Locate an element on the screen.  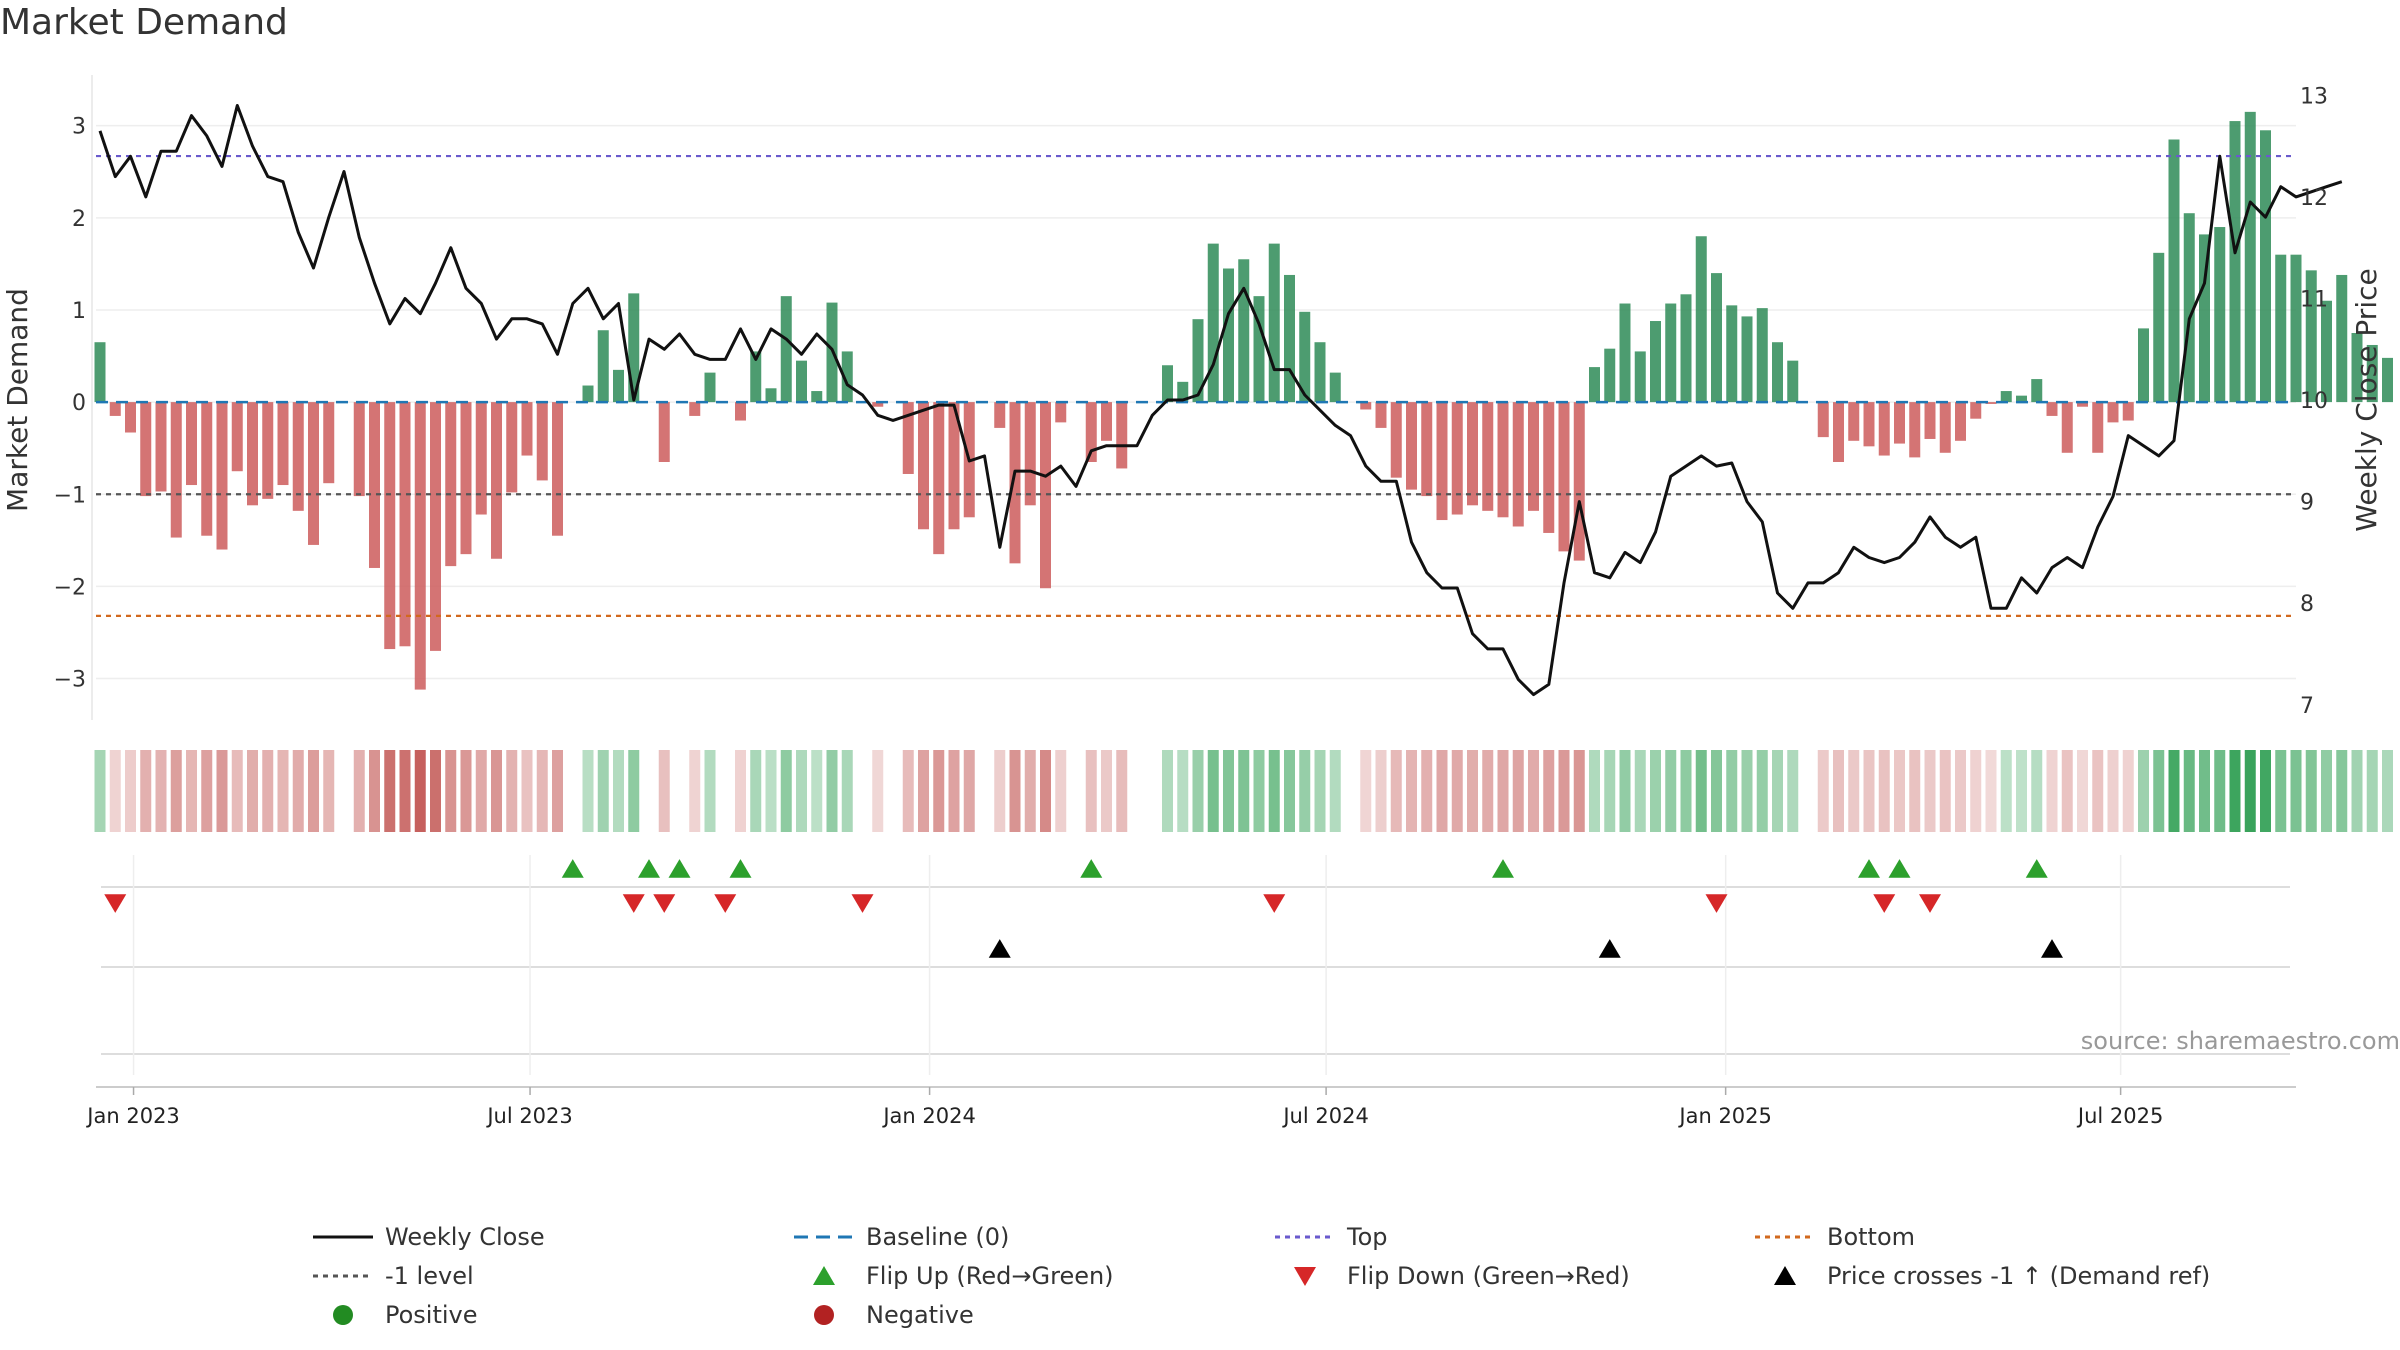
right-axis-ticks: 13 12 11 10 9 8 7 is located at coordinates (2314, 401).